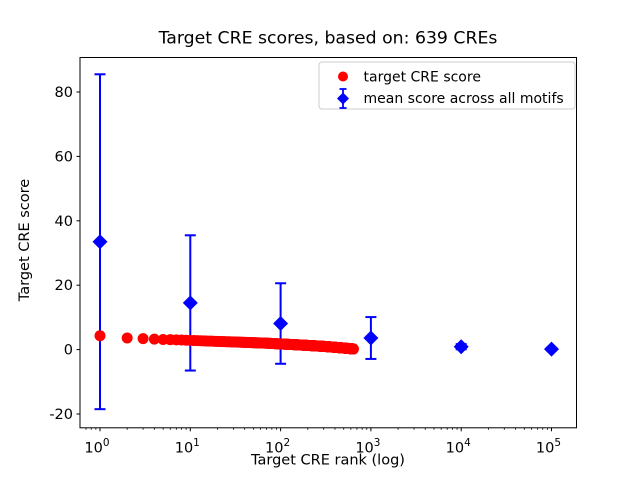 Image resolution: width=640 pixels, height=480 pixels. What do you see at coordinates (68, 351) in the screenshot?
I see `y-tick-label: 0` at bounding box center [68, 351].